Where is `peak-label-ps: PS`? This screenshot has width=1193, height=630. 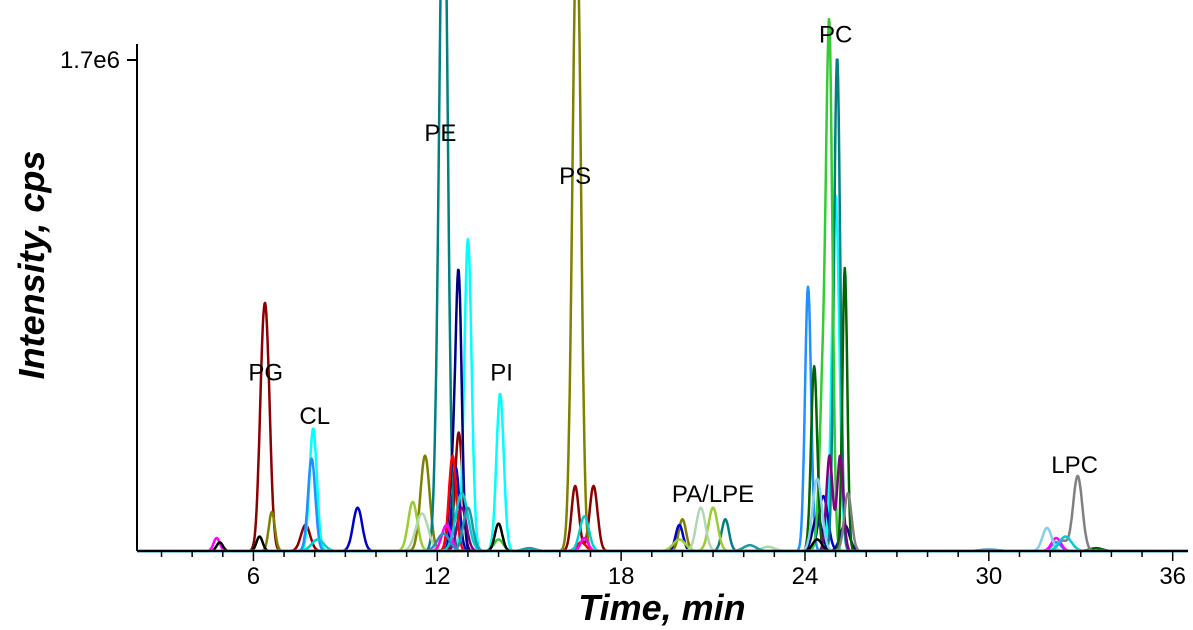
peak-label-ps: PS is located at coordinates (575, 176).